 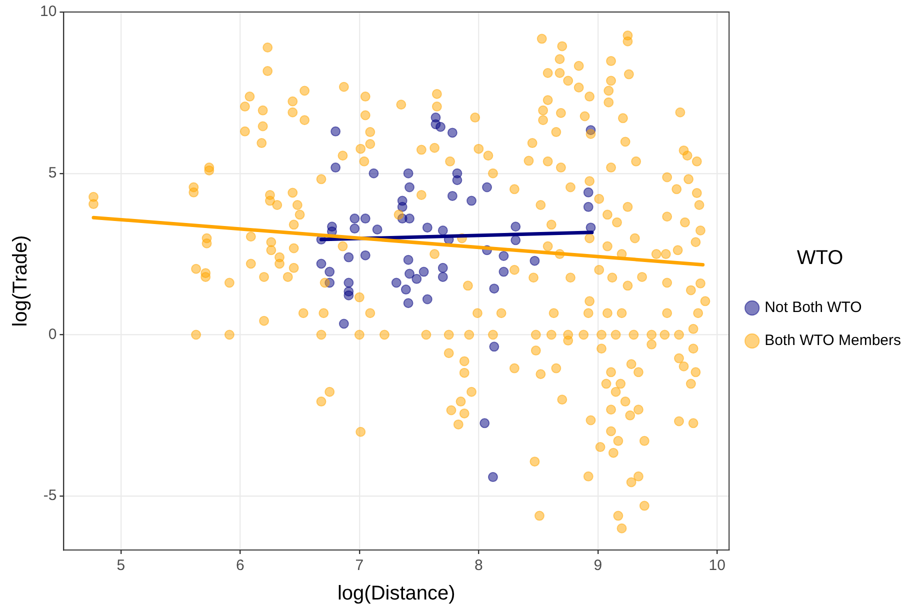 What do you see at coordinates (48, 11) in the screenshot?
I see `y-tick-label: 10` at bounding box center [48, 11].